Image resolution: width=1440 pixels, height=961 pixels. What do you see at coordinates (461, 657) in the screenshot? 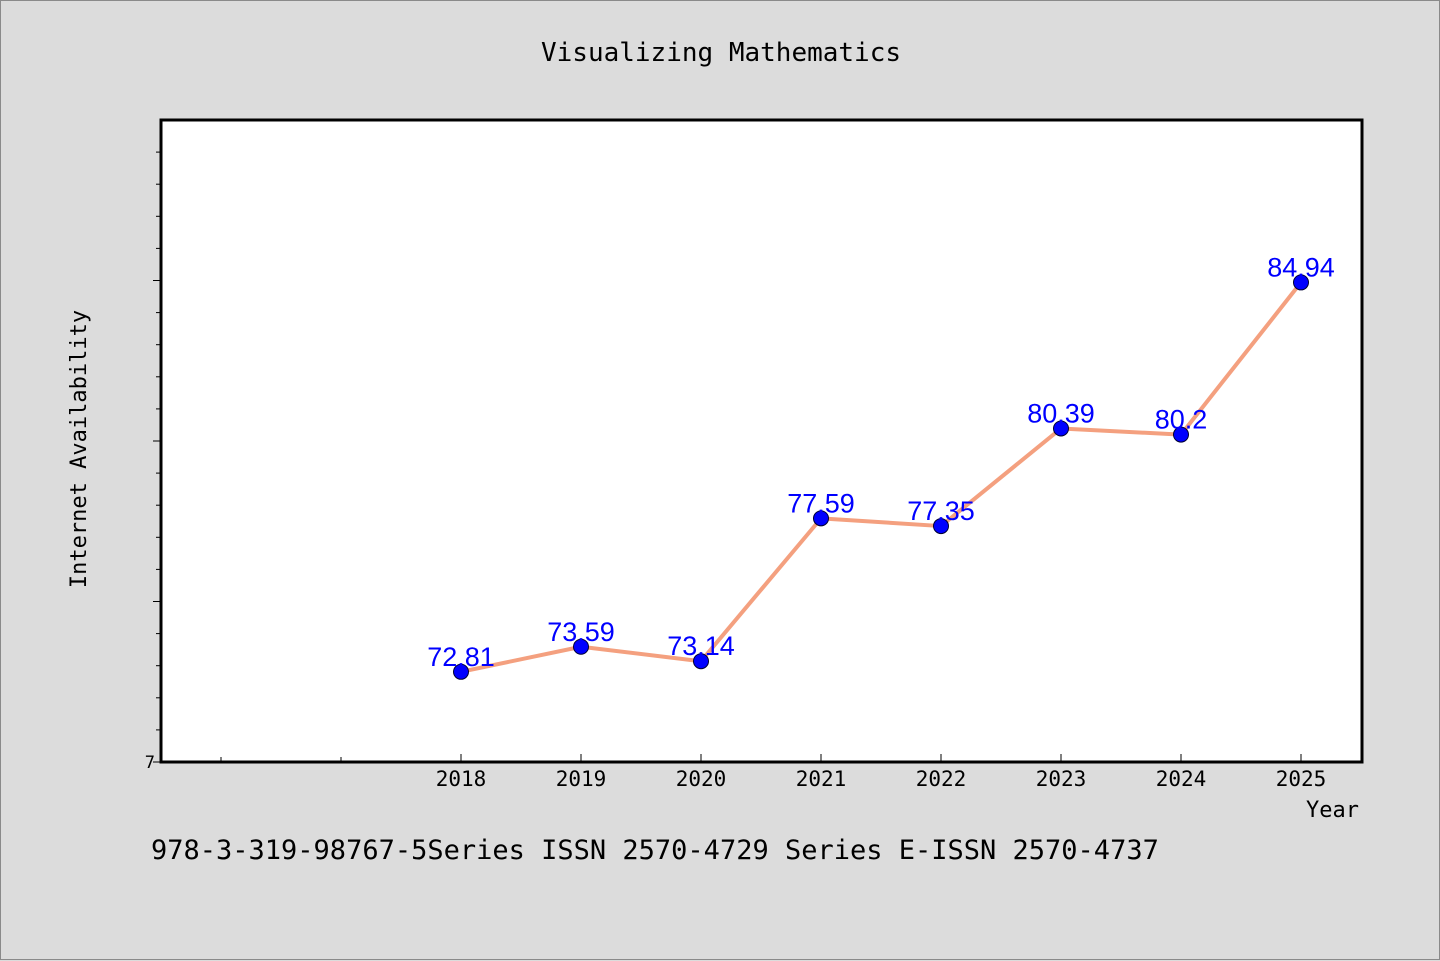
I see `data-label: 72.81` at bounding box center [461, 657].